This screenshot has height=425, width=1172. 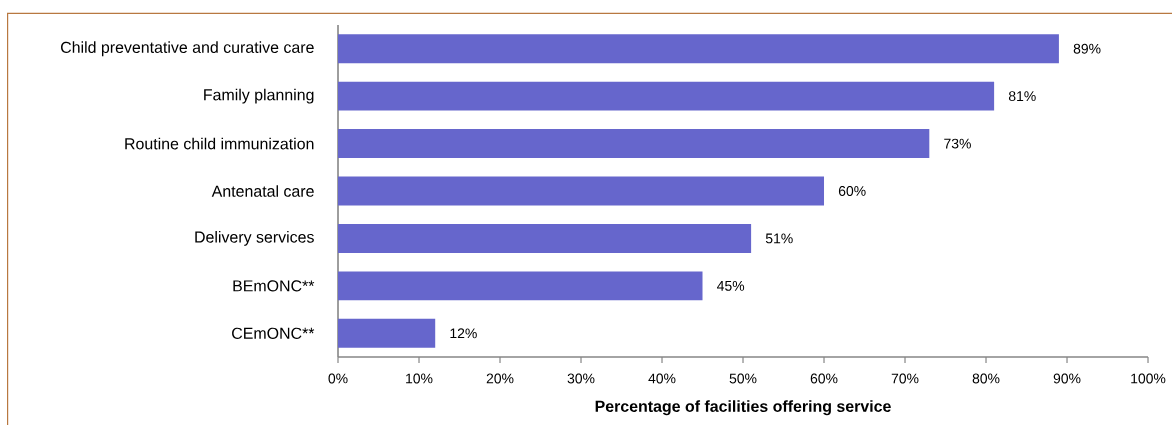 I want to click on x-tick-label: 80%, so click(x=986, y=378).